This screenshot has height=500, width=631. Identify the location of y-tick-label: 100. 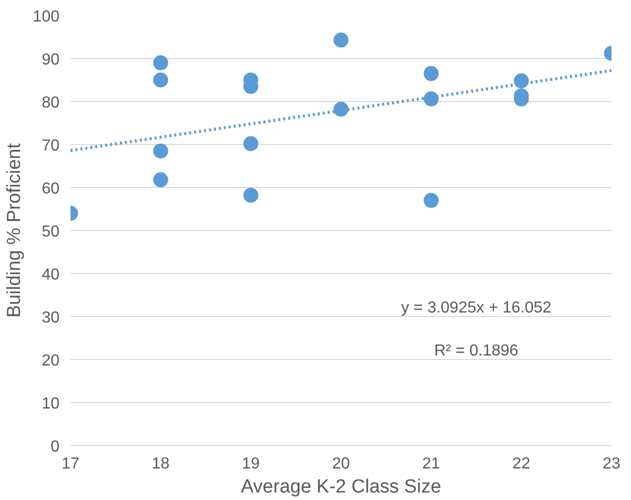
(46, 17).